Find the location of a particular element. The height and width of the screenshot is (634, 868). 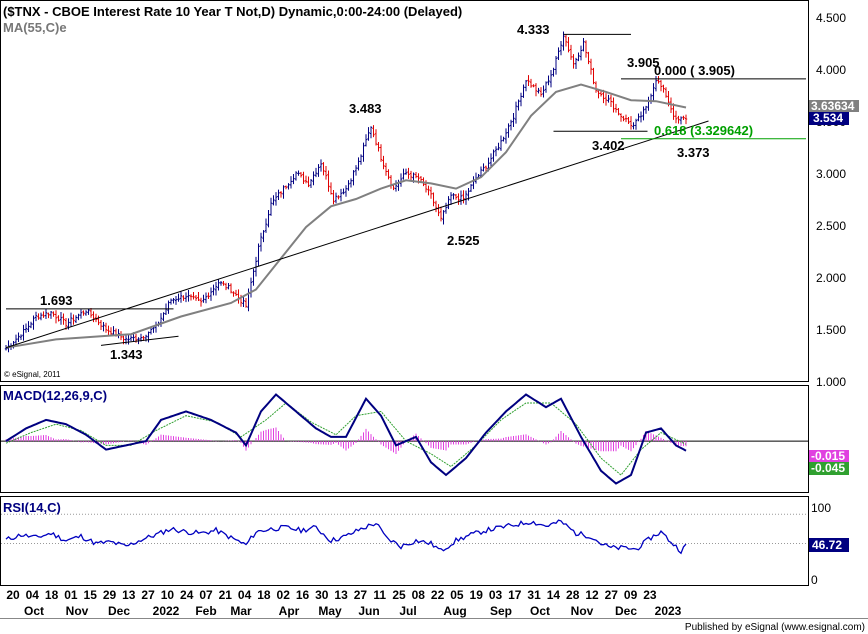

x-month-label: Jul is located at coordinates (407, 611).